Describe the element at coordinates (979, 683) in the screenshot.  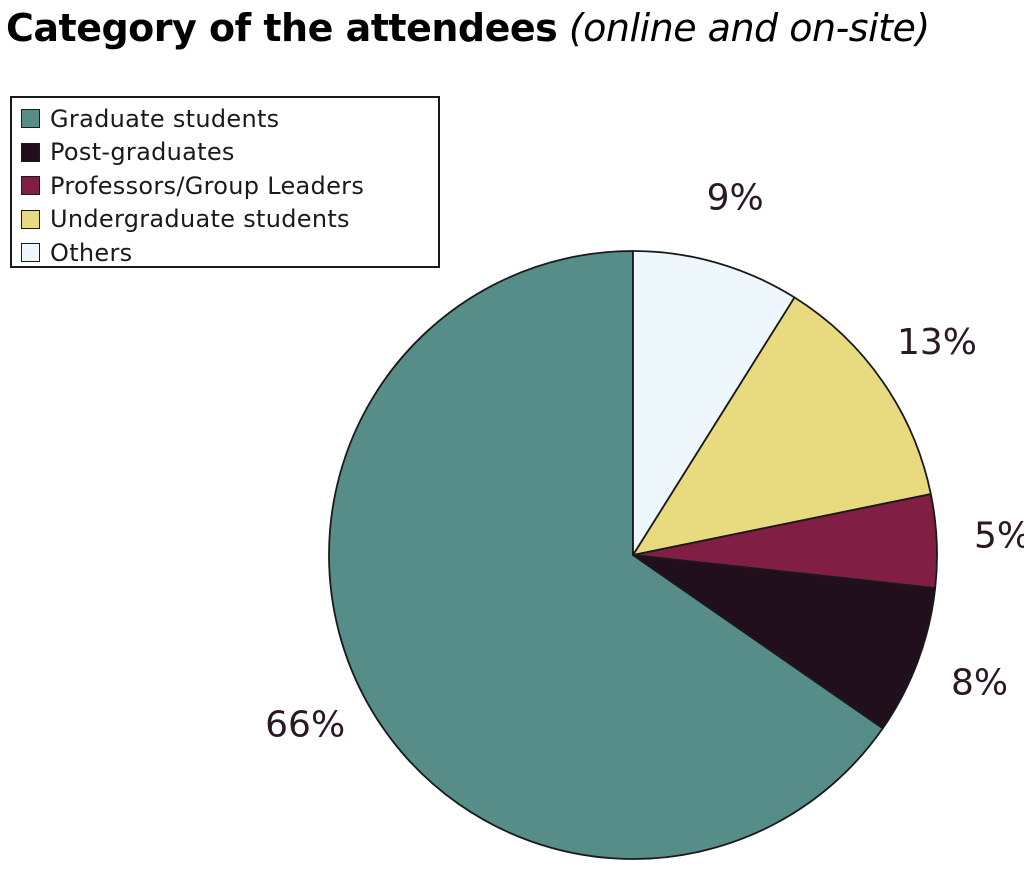
I see `slice-label: 8%` at that location.